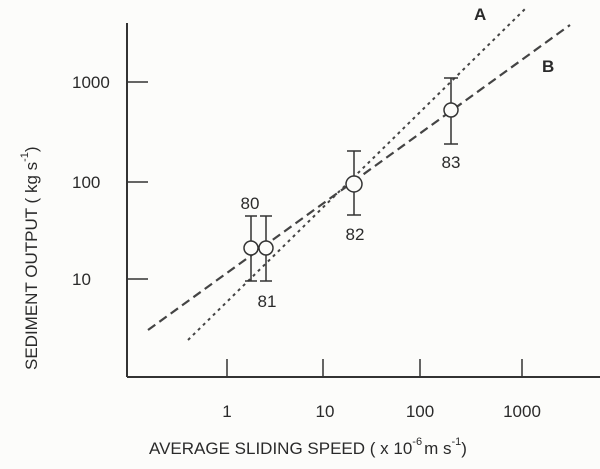 This screenshot has width=600, height=469. Describe the element at coordinates (325, 411) in the screenshot. I see `x-tick-label-10: 10` at that location.